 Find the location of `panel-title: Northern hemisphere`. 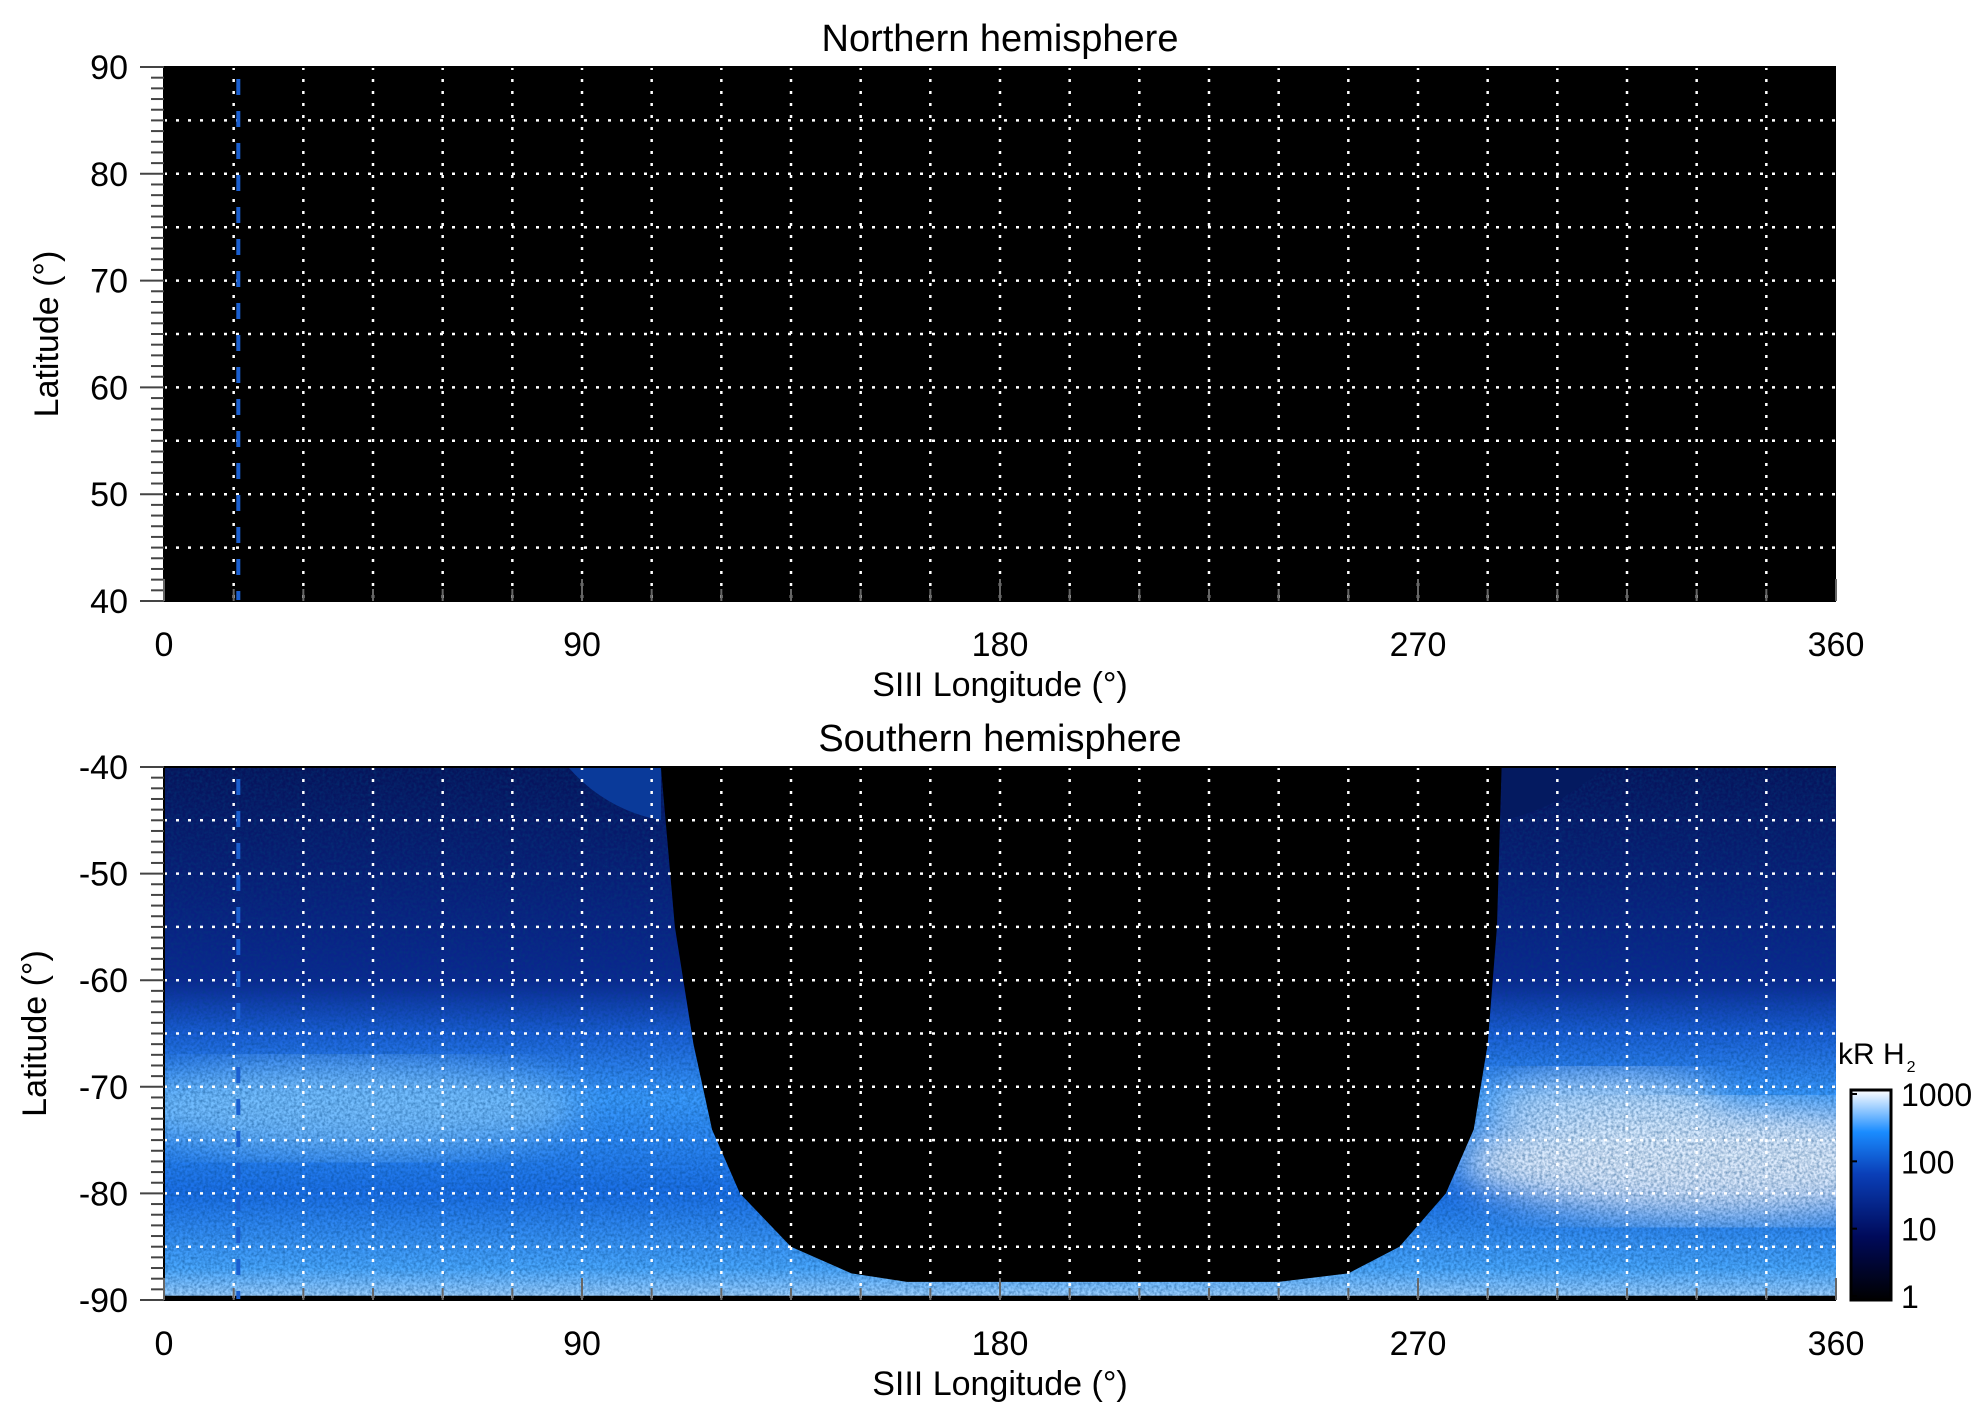

panel-title: Northern hemisphere is located at coordinates (1000, 39).